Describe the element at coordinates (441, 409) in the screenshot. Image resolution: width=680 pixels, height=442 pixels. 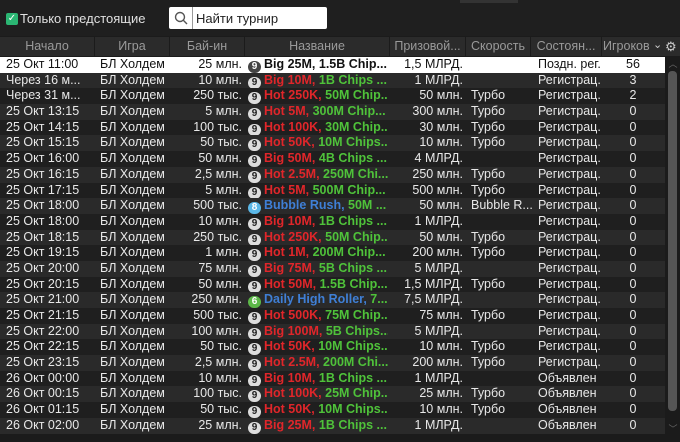
I see `prize-cell: 10 млн.` at that location.